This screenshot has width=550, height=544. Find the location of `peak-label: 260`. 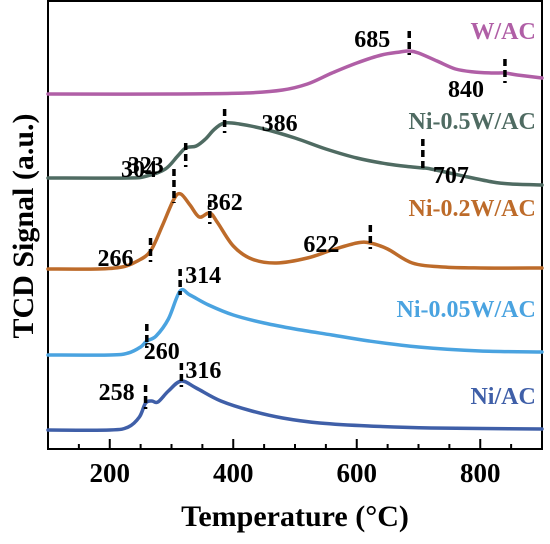

peak-label: 260 is located at coordinates (162, 352).